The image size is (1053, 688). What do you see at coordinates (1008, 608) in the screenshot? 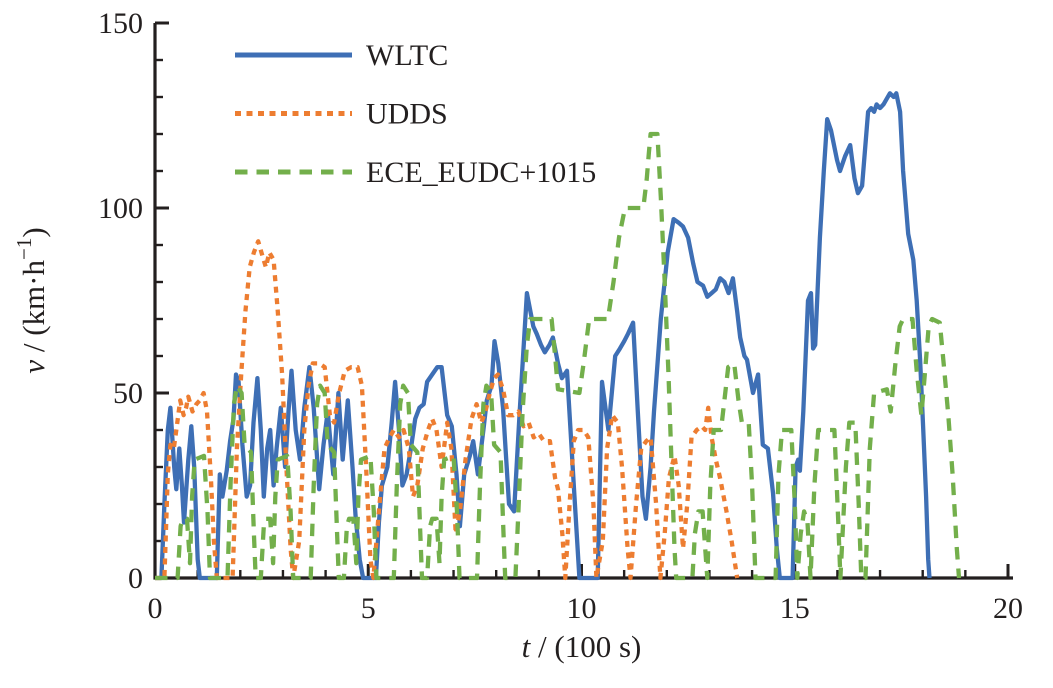
I see `x-tick-label: 20` at bounding box center [1008, 608].